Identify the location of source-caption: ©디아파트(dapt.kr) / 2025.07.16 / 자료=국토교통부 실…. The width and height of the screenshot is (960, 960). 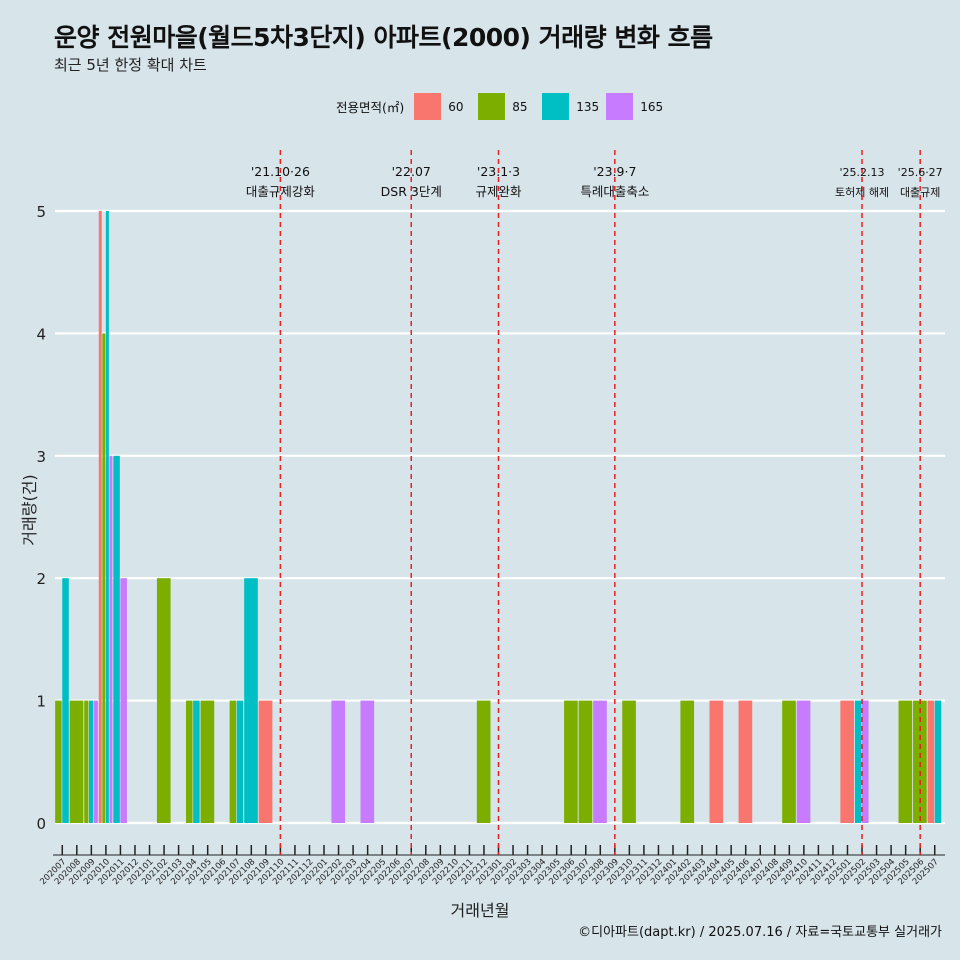
(760, 932).